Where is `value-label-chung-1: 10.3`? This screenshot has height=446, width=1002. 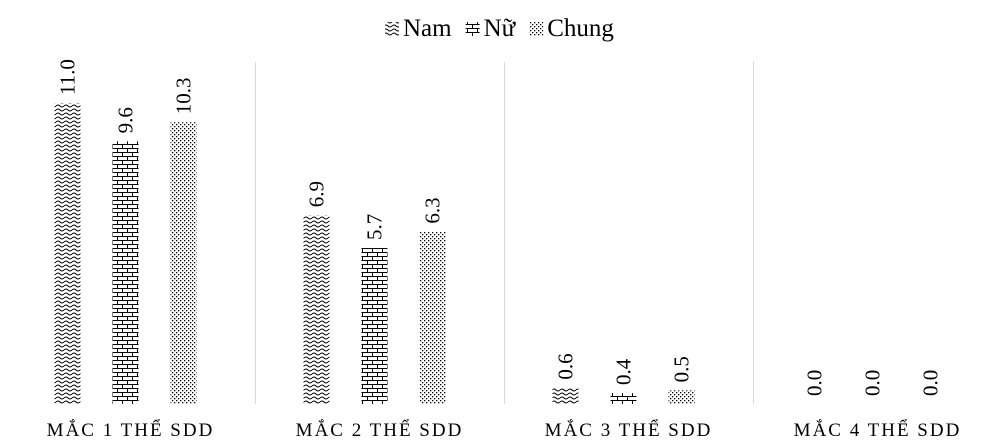
value-label-chung-1: 10.3 is located at coordinates (184, 95).